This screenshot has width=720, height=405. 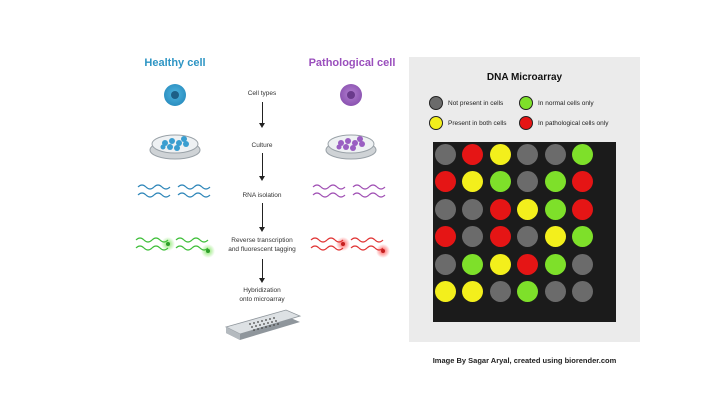 What do you see at coordinates (352, 63) in the screenshot?
I see `pathological-cell-title: Pathological cell` at bounding box center [352, 63].